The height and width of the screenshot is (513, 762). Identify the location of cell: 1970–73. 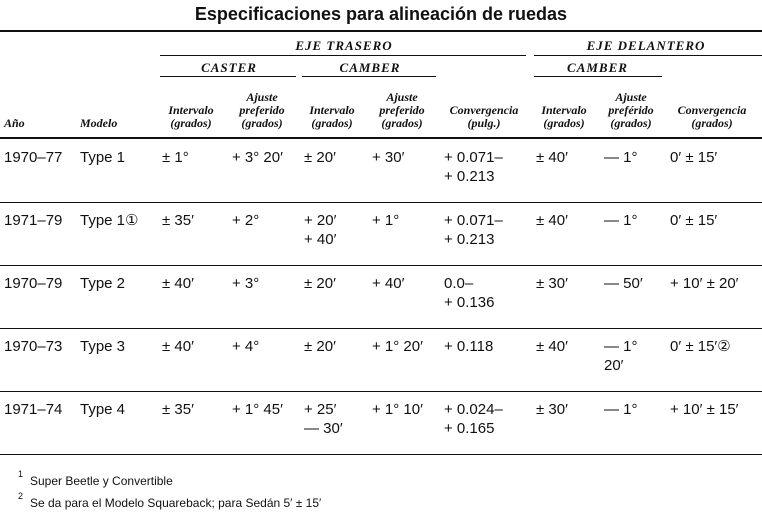
(33, 346).